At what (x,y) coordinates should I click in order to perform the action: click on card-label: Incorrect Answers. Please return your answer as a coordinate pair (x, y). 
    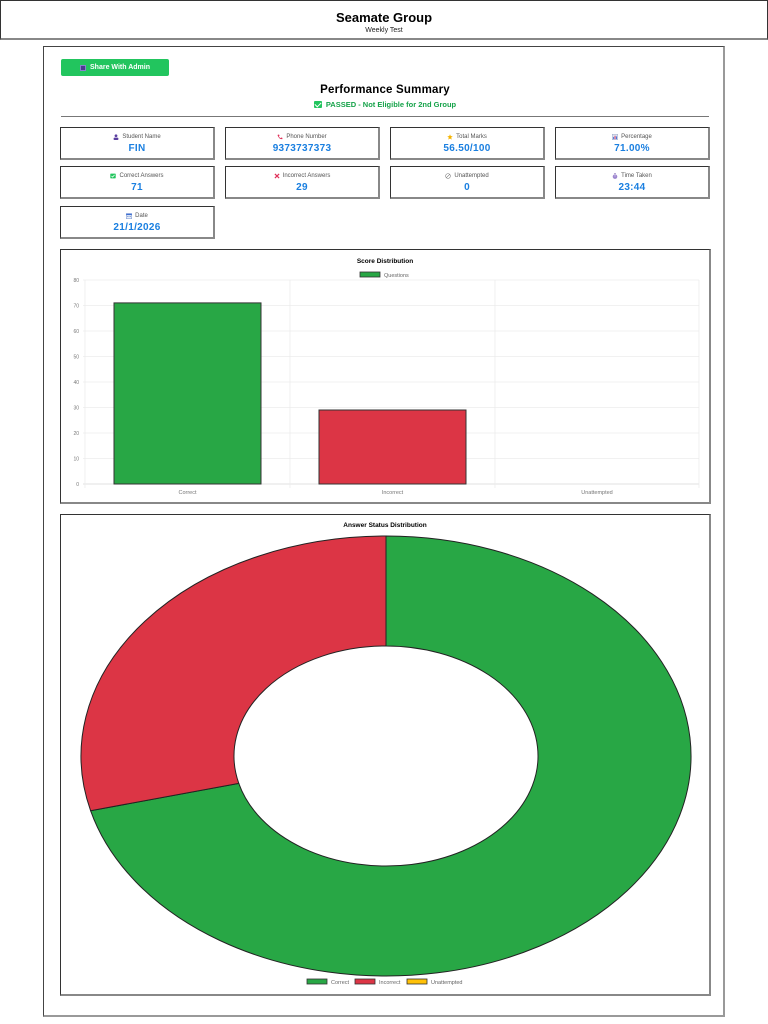
    Looking at the image, I should click on (306, 176).